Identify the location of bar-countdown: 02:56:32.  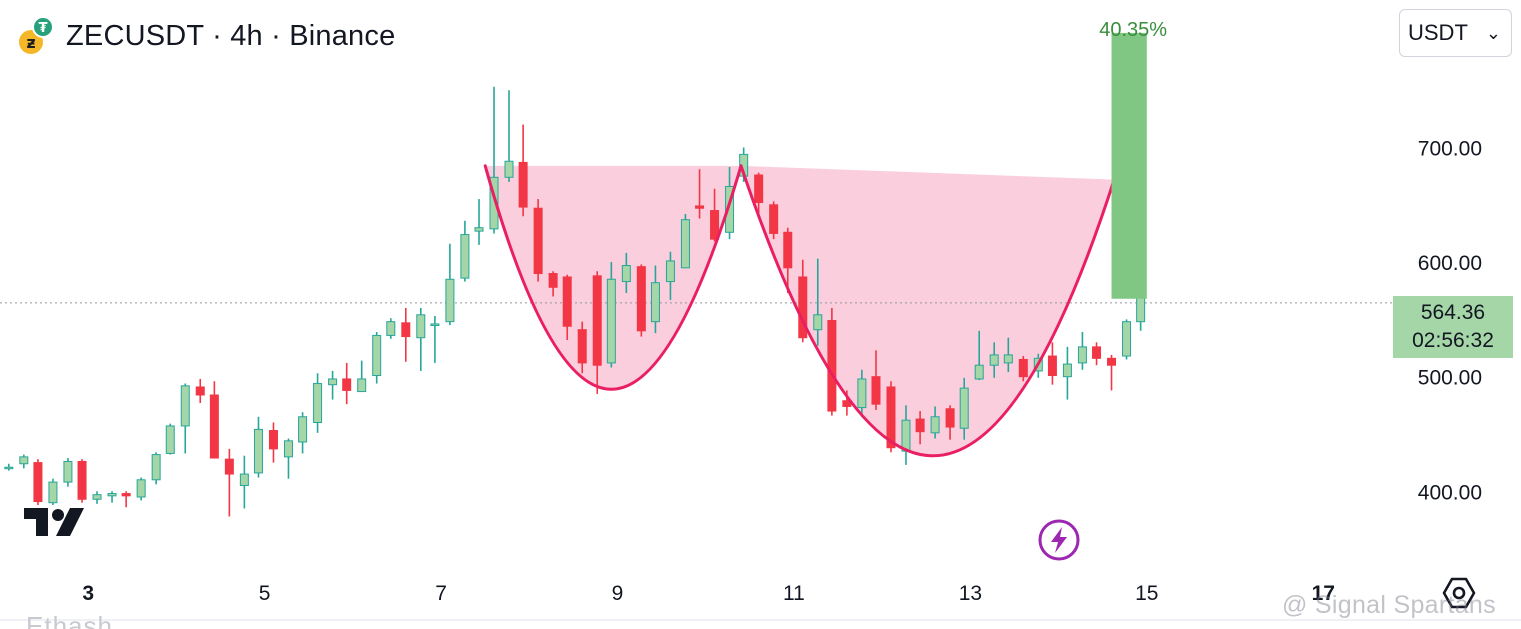
(1453, 340).